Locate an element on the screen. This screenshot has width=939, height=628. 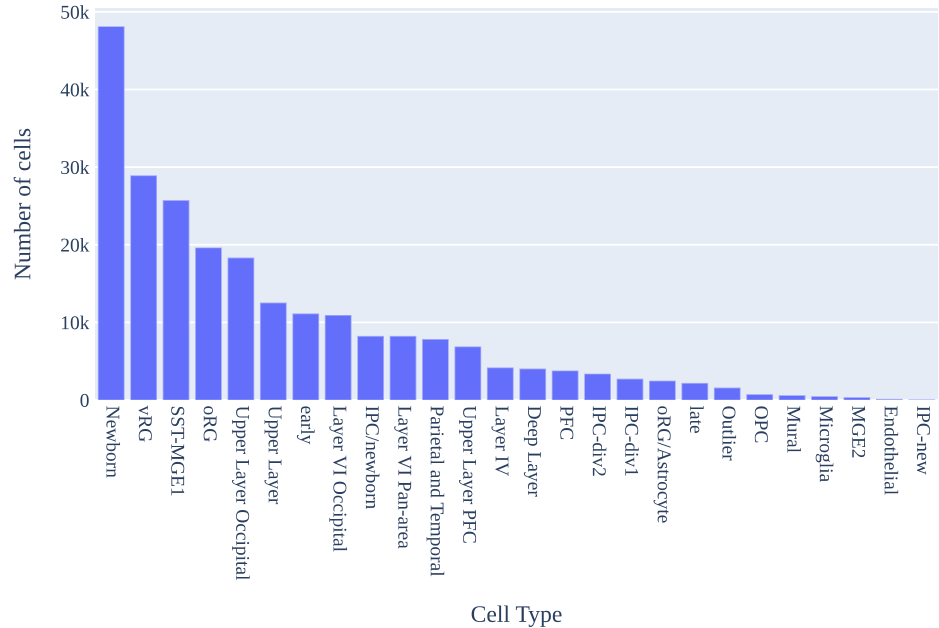
y-tick-label: 0 is located at coordinates (84, 400).